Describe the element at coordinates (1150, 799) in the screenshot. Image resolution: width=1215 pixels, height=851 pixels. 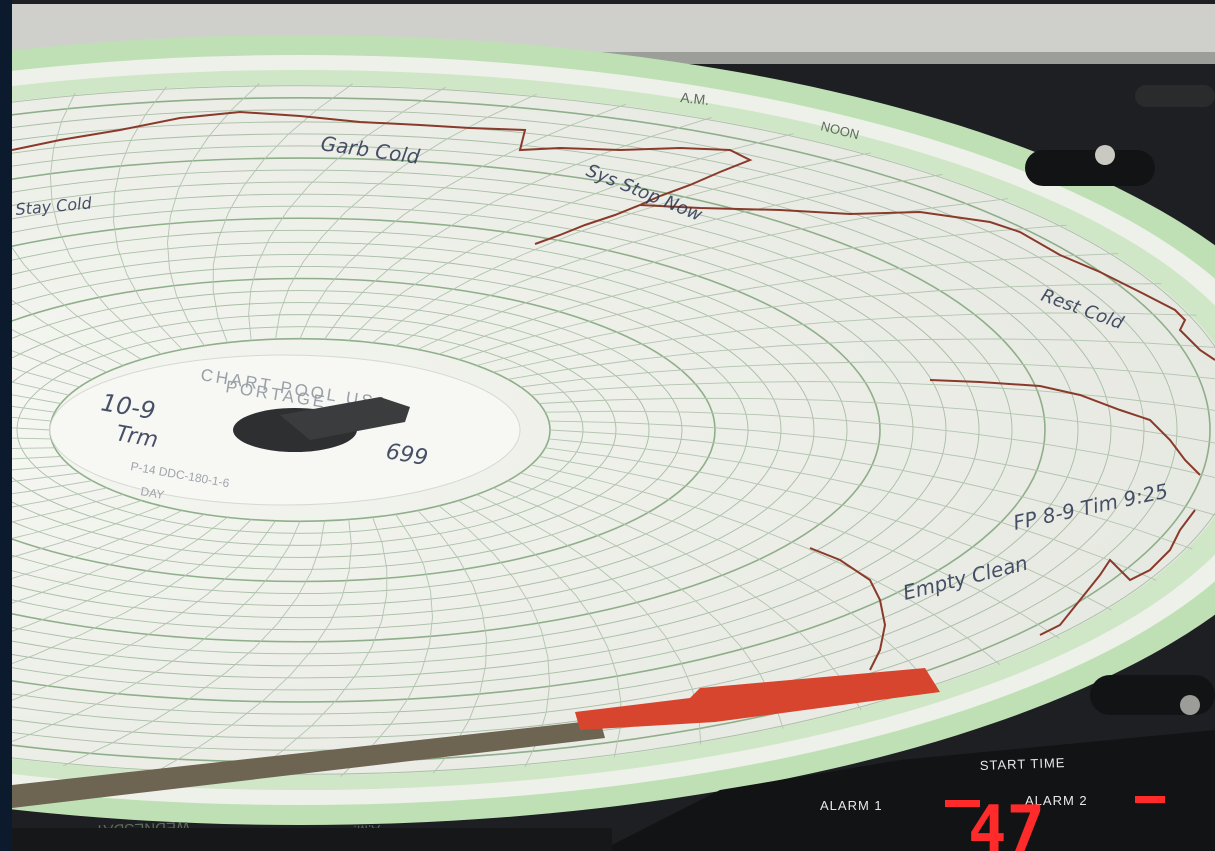
I see `alarm-2-indicator` at that location.